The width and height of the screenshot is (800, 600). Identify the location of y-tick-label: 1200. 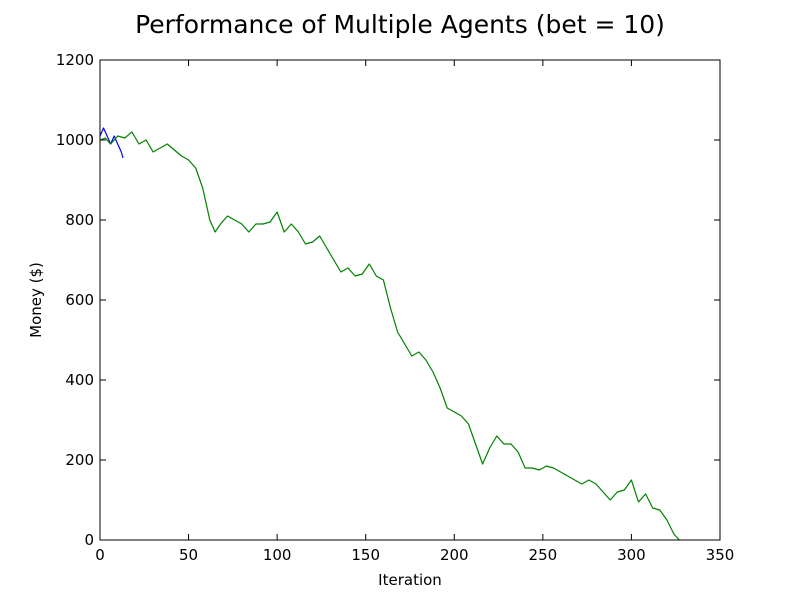
(75, 60).